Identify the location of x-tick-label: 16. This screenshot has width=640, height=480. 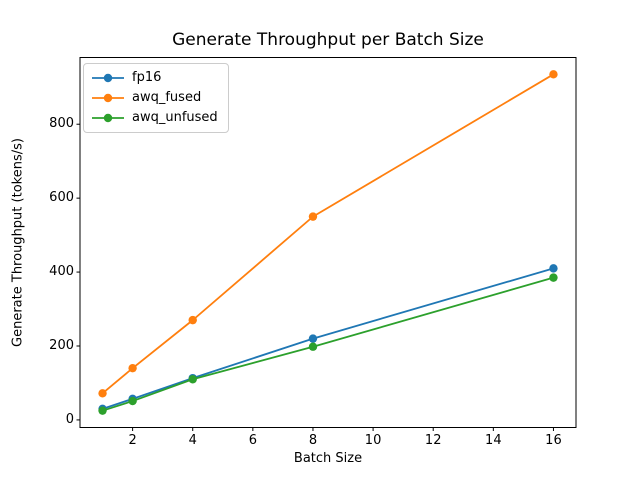
(553, 440).